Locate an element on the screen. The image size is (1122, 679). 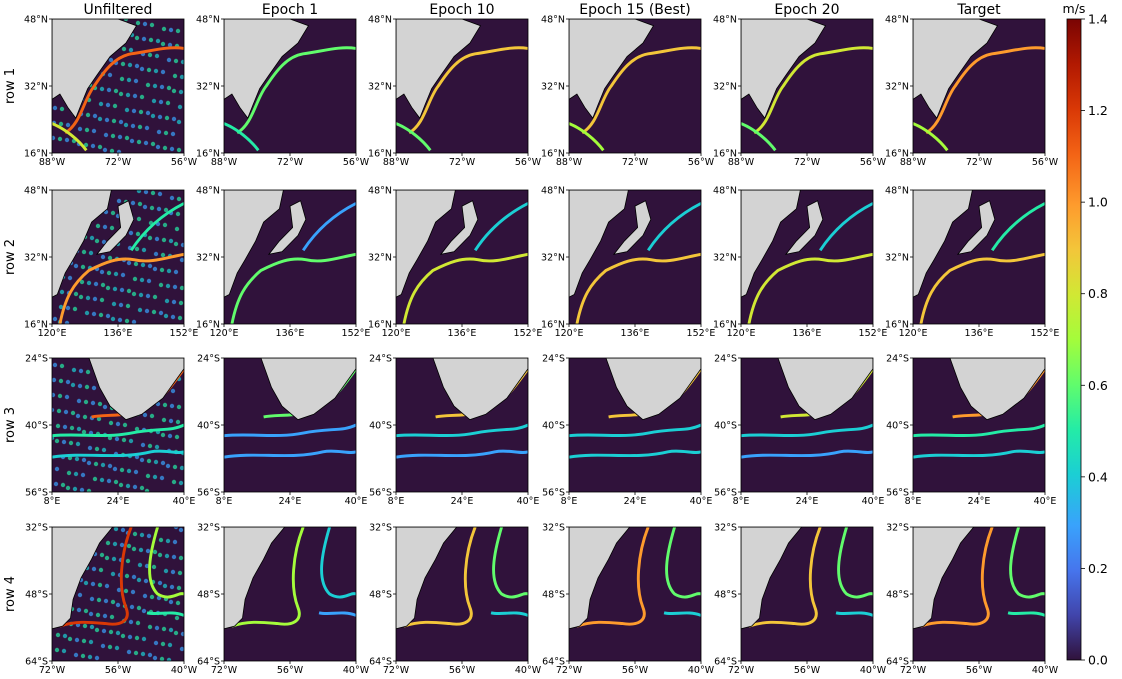
y-tick-label: 56°S is located at coordinates (553, 493).